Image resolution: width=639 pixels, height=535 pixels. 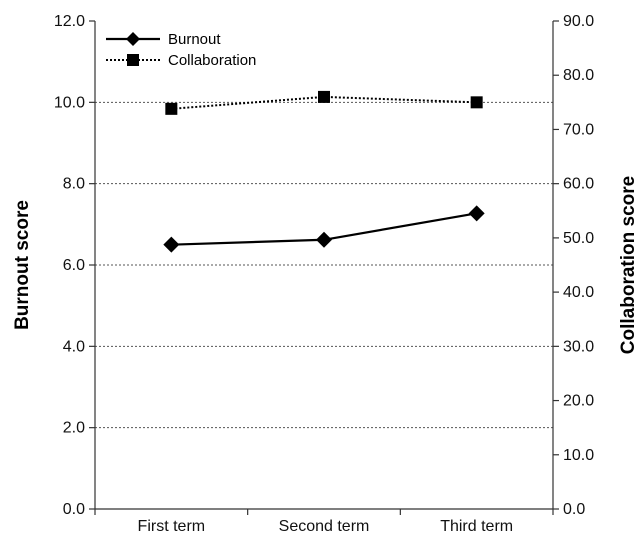 What do you see at coordinates (133, 60) in the screenshot?
I see `legend-marker-collaboration` at bounding box center [133, 60].